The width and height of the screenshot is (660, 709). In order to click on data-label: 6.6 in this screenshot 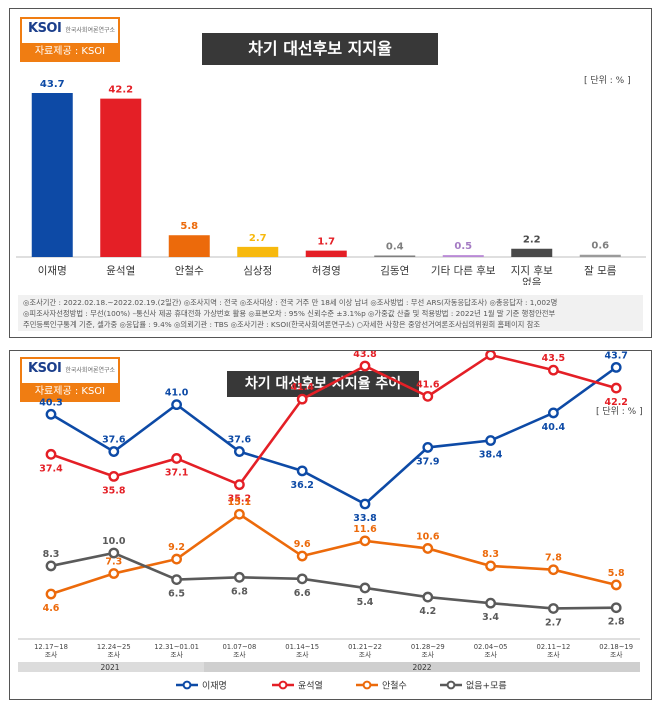, I will do `click(302, 593)`.